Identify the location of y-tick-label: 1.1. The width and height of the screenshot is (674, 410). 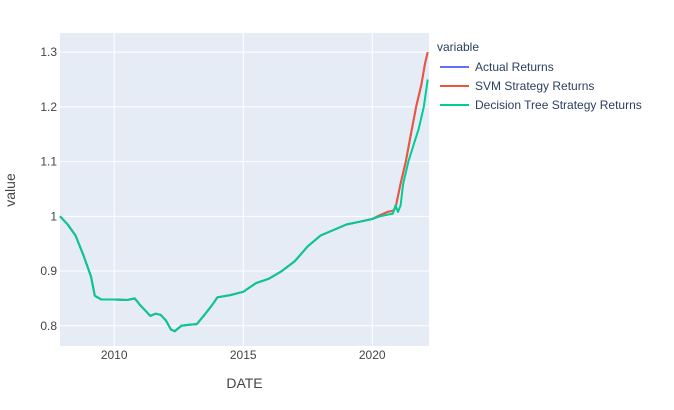
(48, 162).